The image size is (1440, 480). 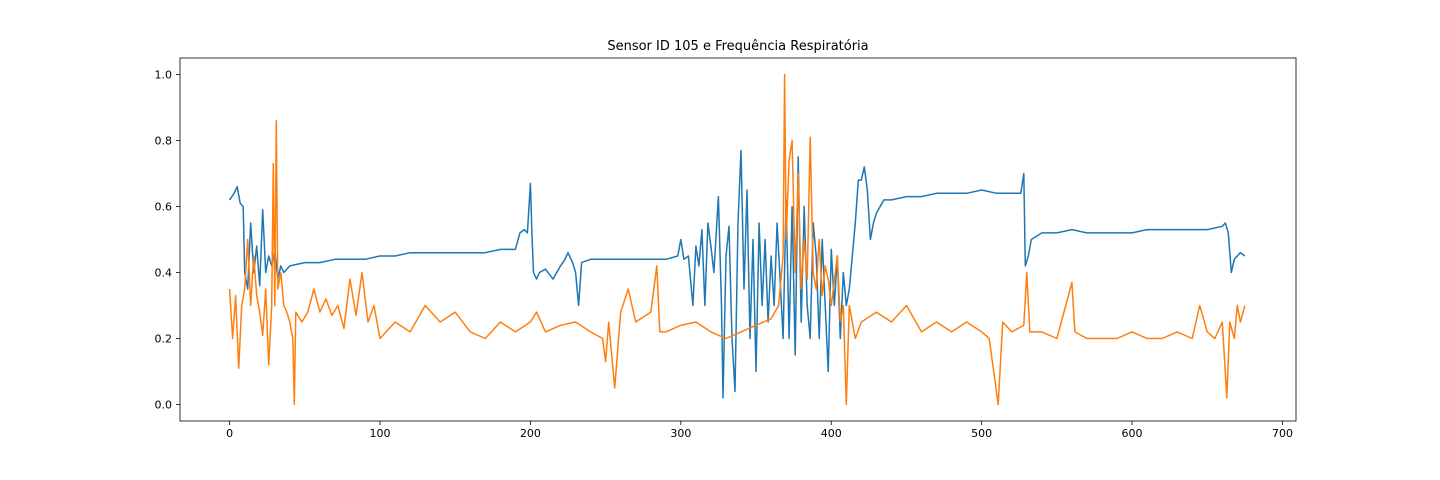 I want to click on y-tick-label: 0.4, so click(x=164, y=273).